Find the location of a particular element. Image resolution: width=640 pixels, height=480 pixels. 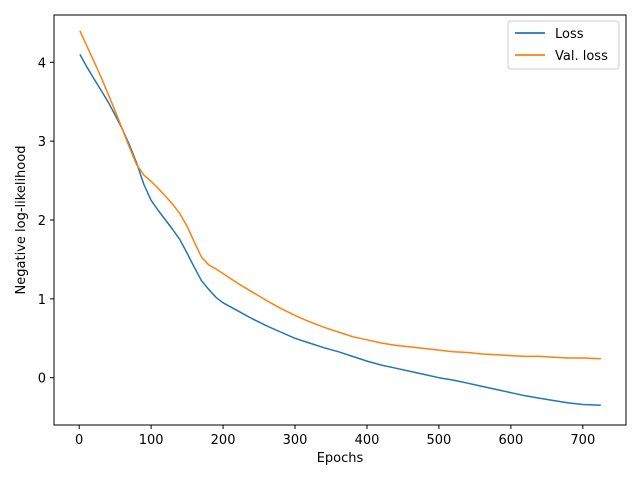

legend: Loss Val. loss is located at coordinates (563, 45).